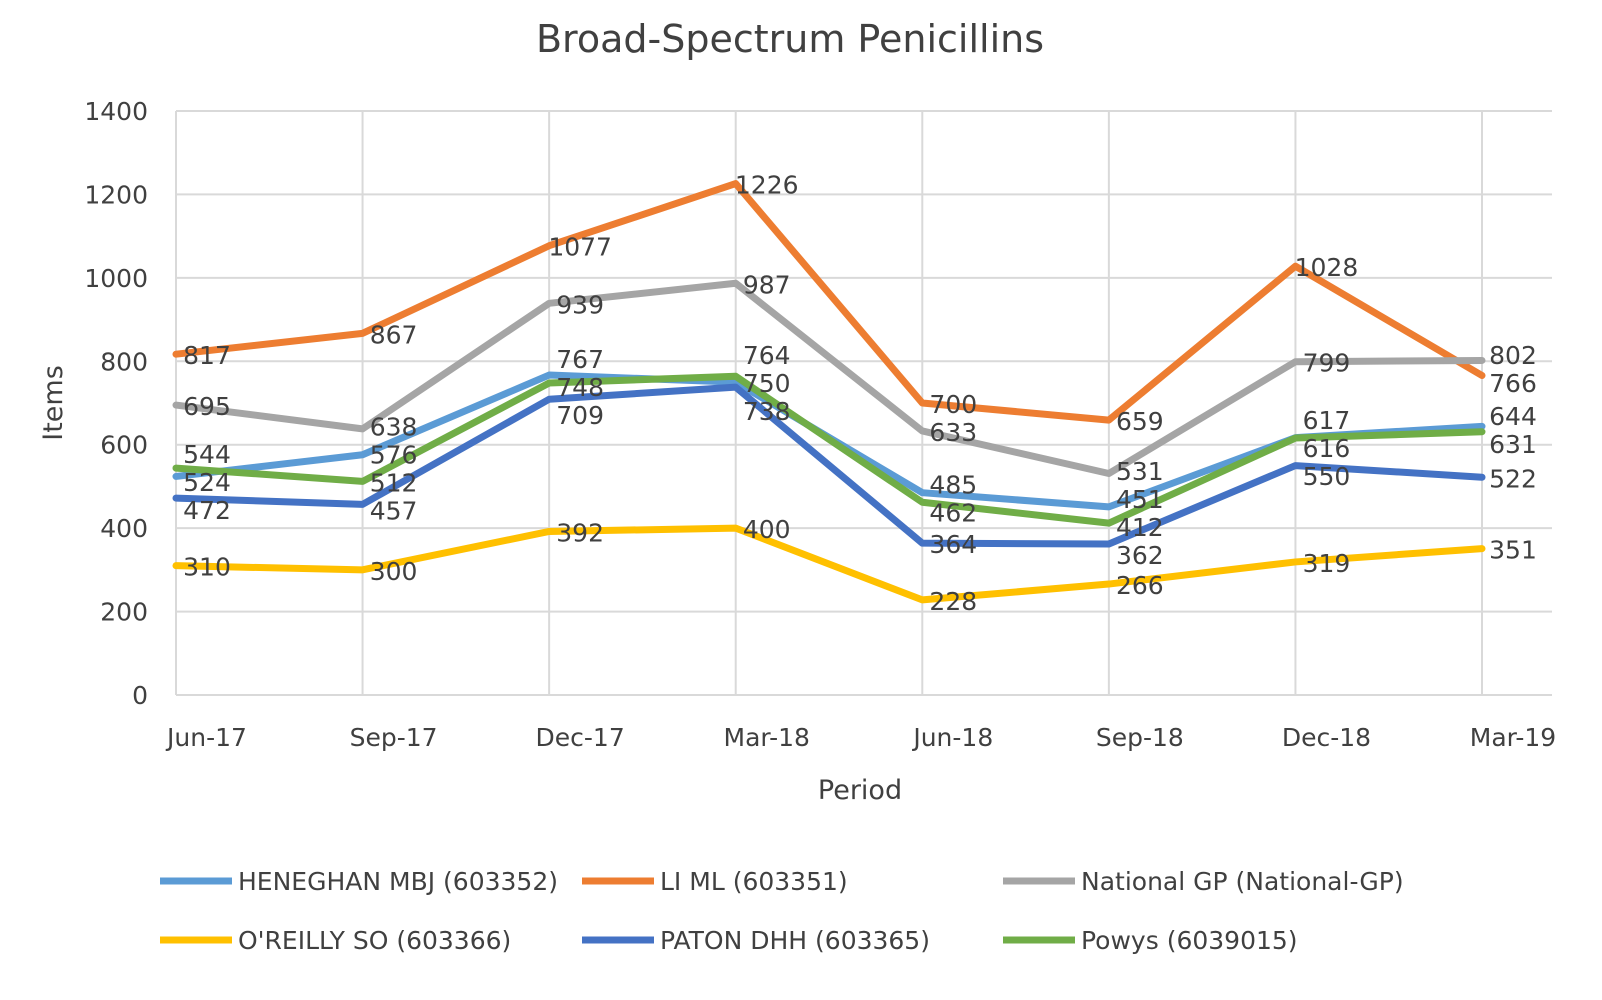 The height and width of the screenshot is (1000, 1602). I want to click on data-label: 576, so click(394, 454).